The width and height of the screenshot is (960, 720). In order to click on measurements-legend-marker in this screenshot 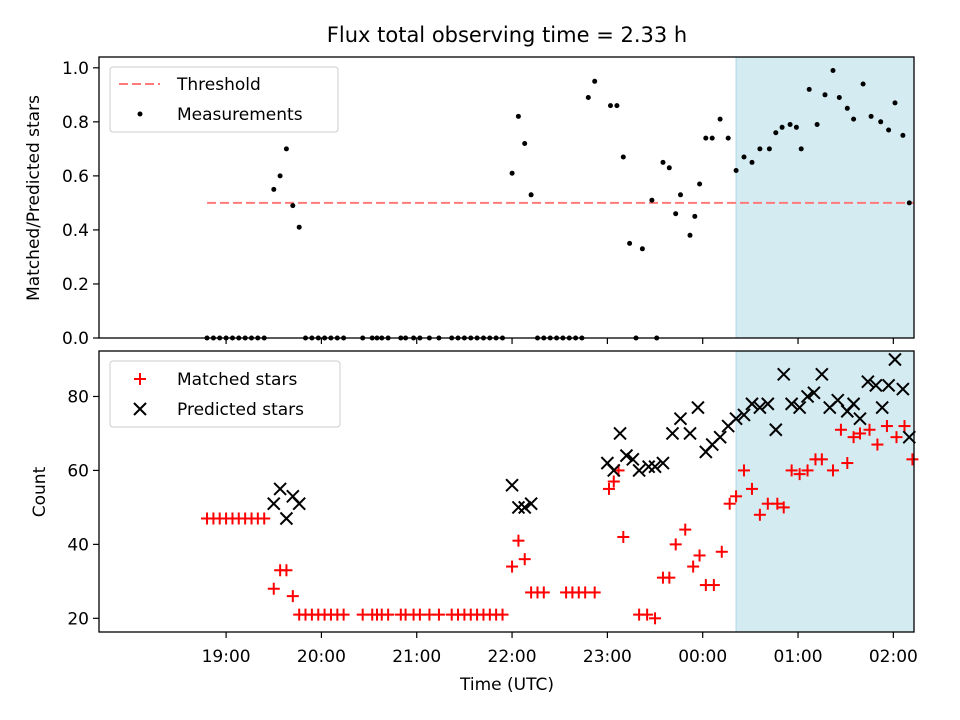, I will do `click(140, 114)`.